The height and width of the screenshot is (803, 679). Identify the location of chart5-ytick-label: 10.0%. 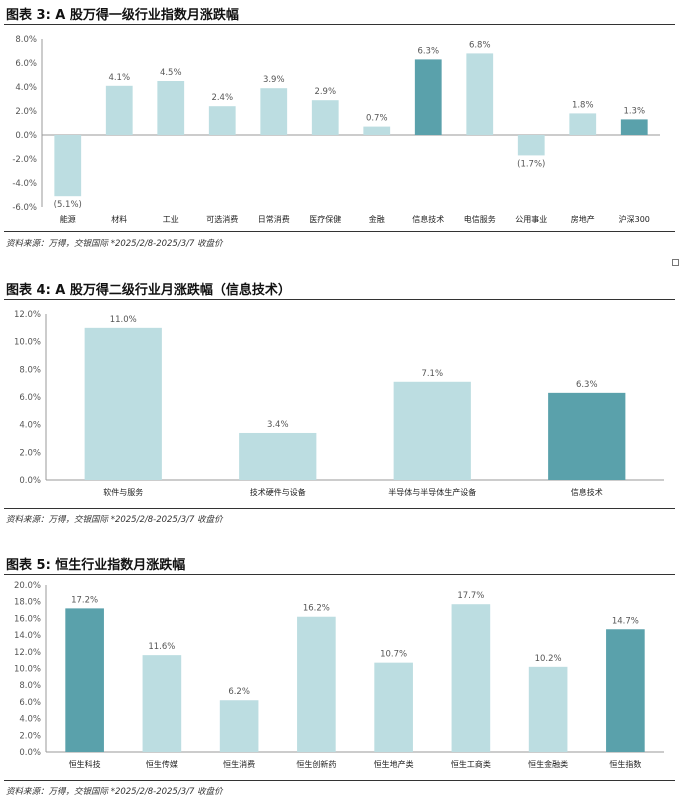
(27, 670).